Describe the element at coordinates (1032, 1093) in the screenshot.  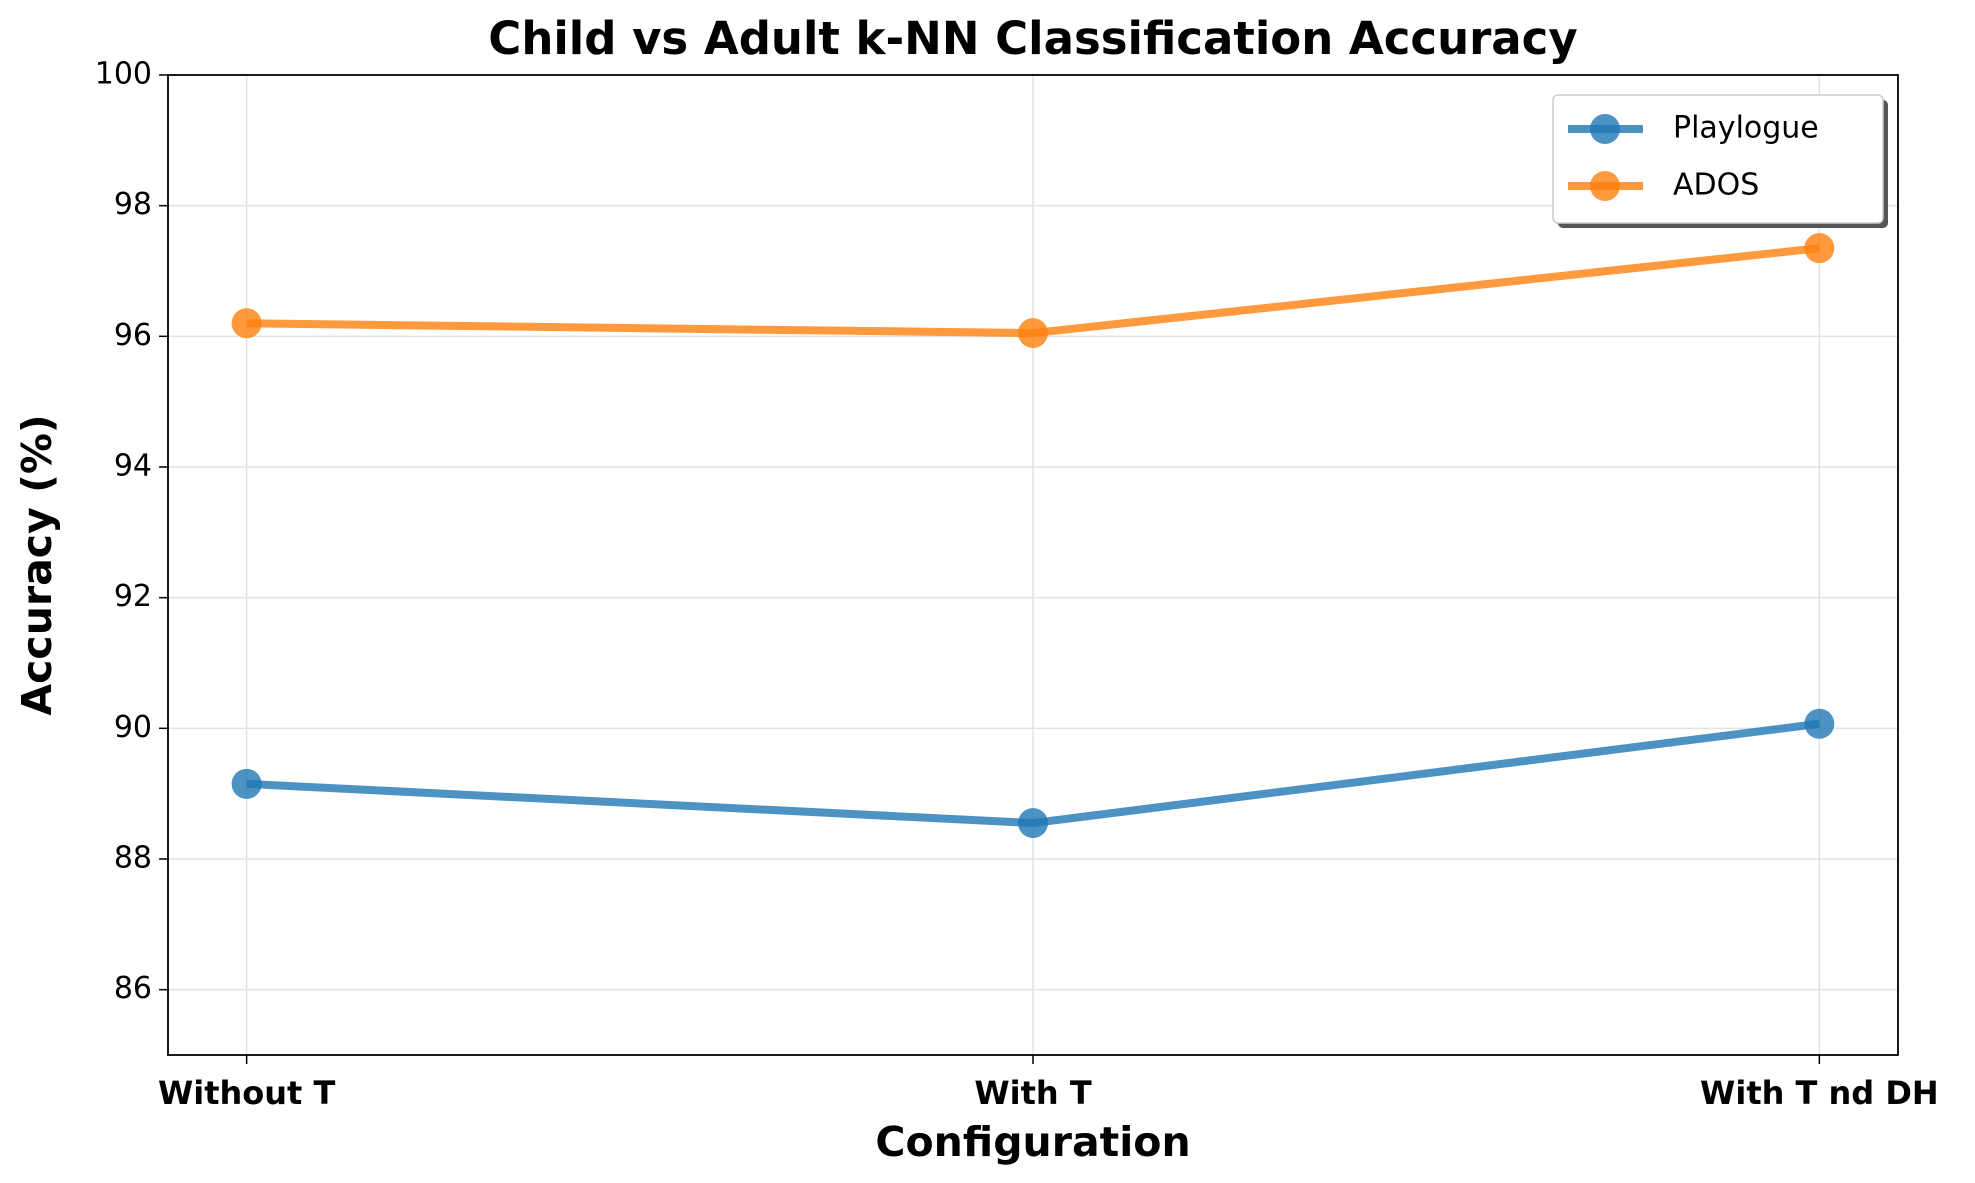
I see `x-tick-label: With T` at that location.